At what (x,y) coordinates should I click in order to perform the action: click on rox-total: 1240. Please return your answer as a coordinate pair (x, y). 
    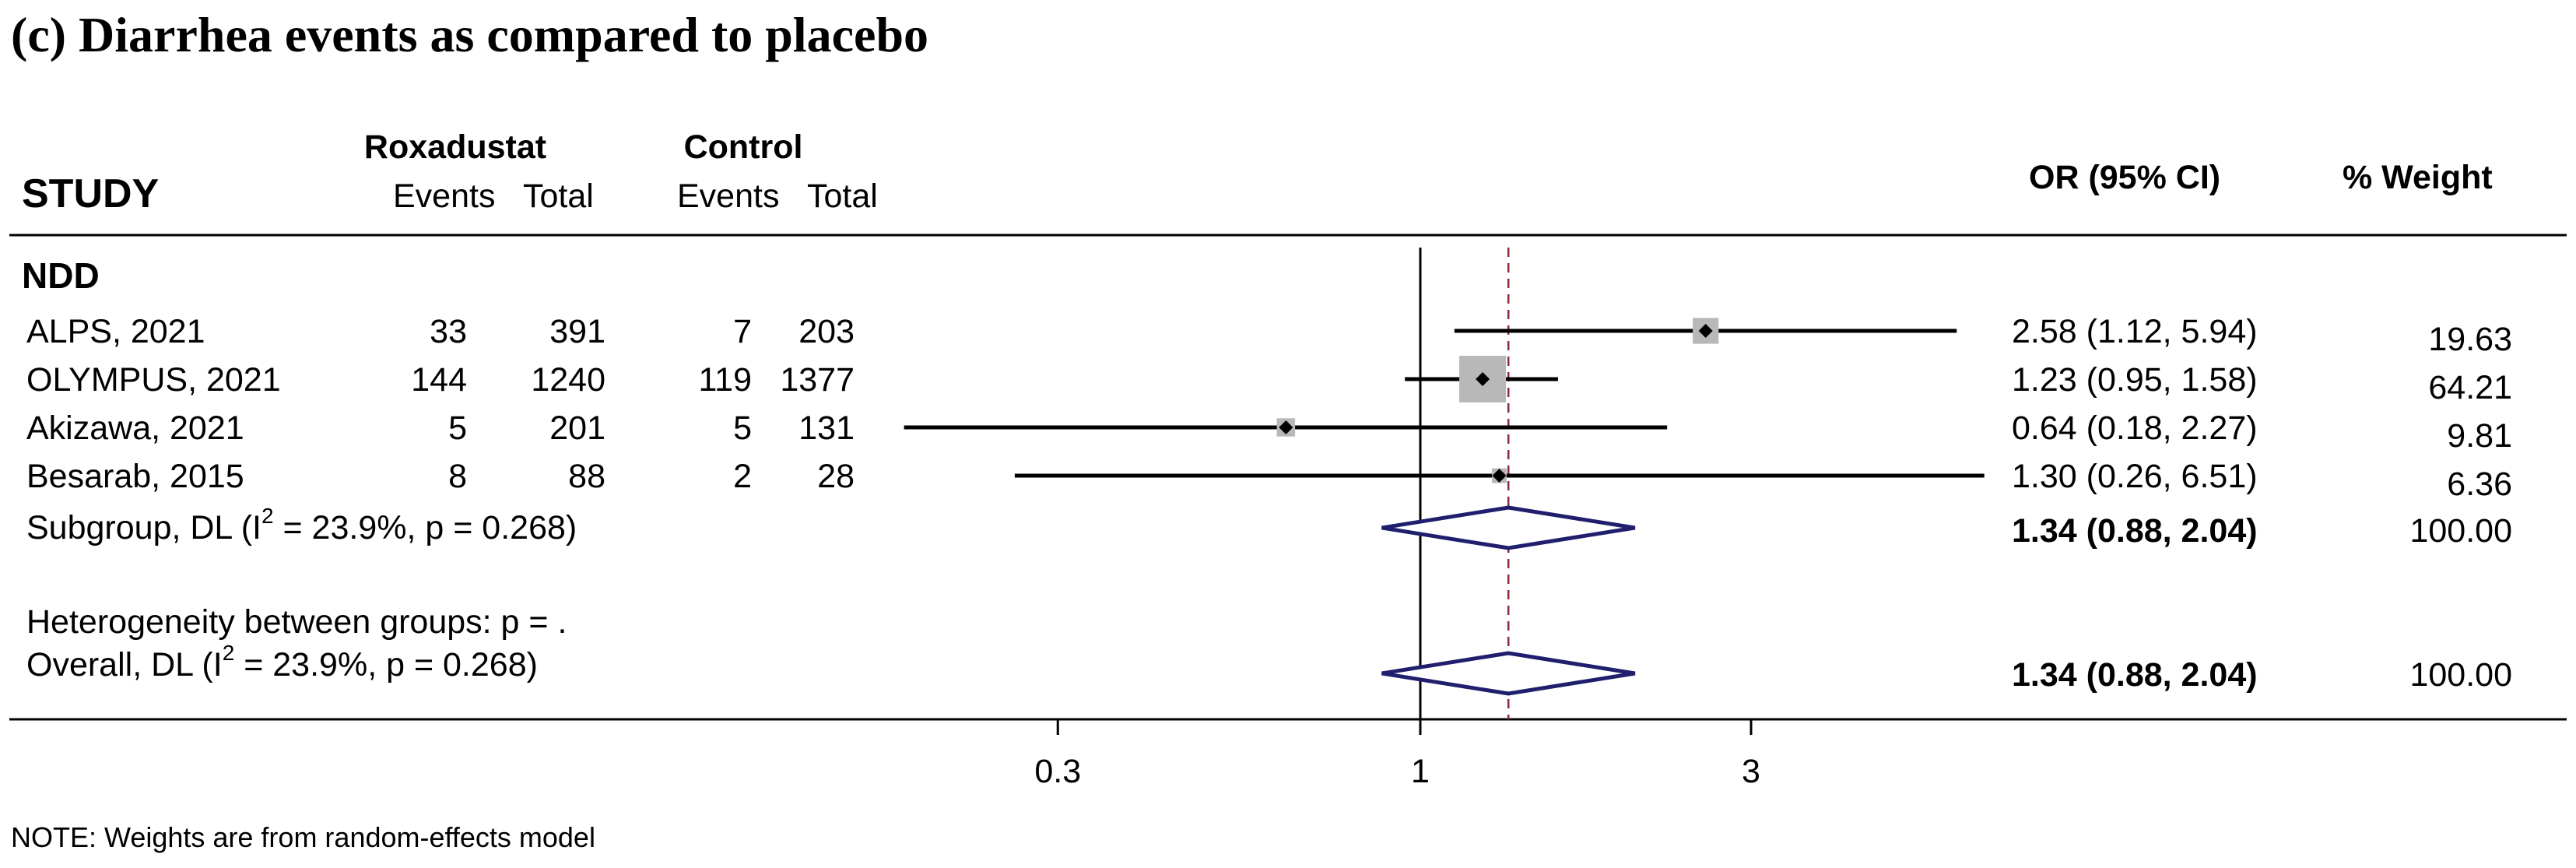
    Looking at the image, I should click on (568, 380).